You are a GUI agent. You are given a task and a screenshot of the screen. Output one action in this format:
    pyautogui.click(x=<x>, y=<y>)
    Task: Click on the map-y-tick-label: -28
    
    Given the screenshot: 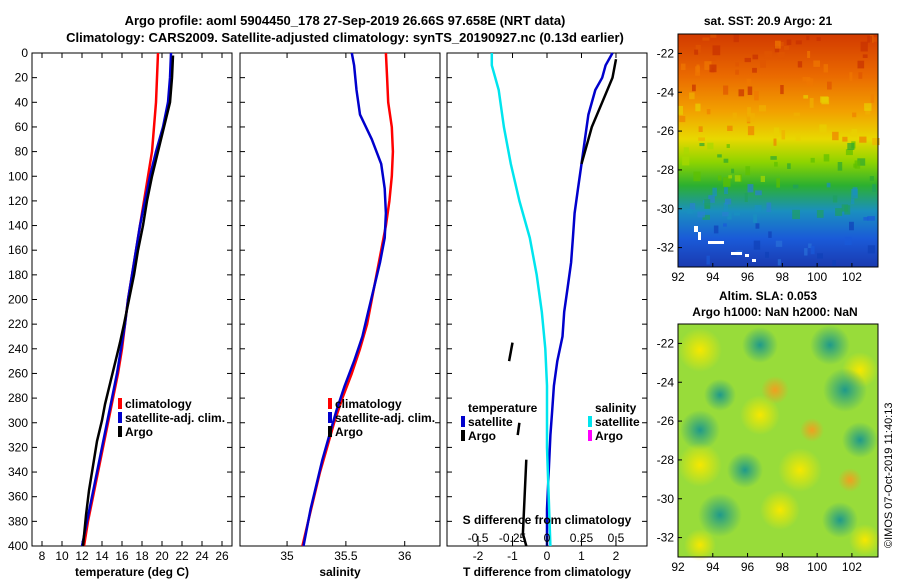 What is the action you would take?
    pyautogui.click(x=666, y=170)
    